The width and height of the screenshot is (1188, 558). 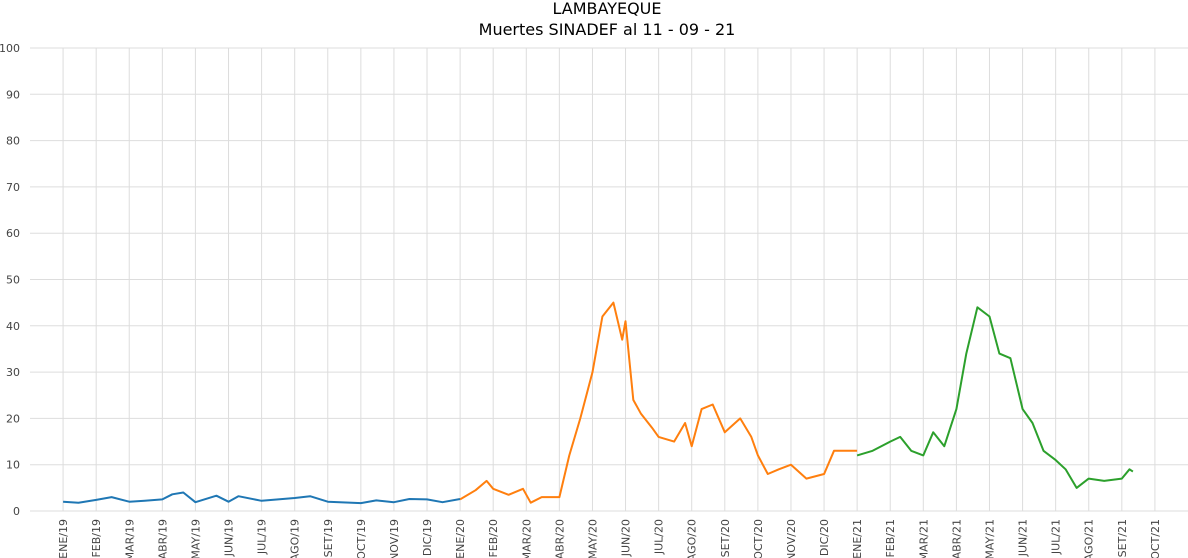 I want to click on x-tick-label: MAY/19, so click(x=195, y=538).